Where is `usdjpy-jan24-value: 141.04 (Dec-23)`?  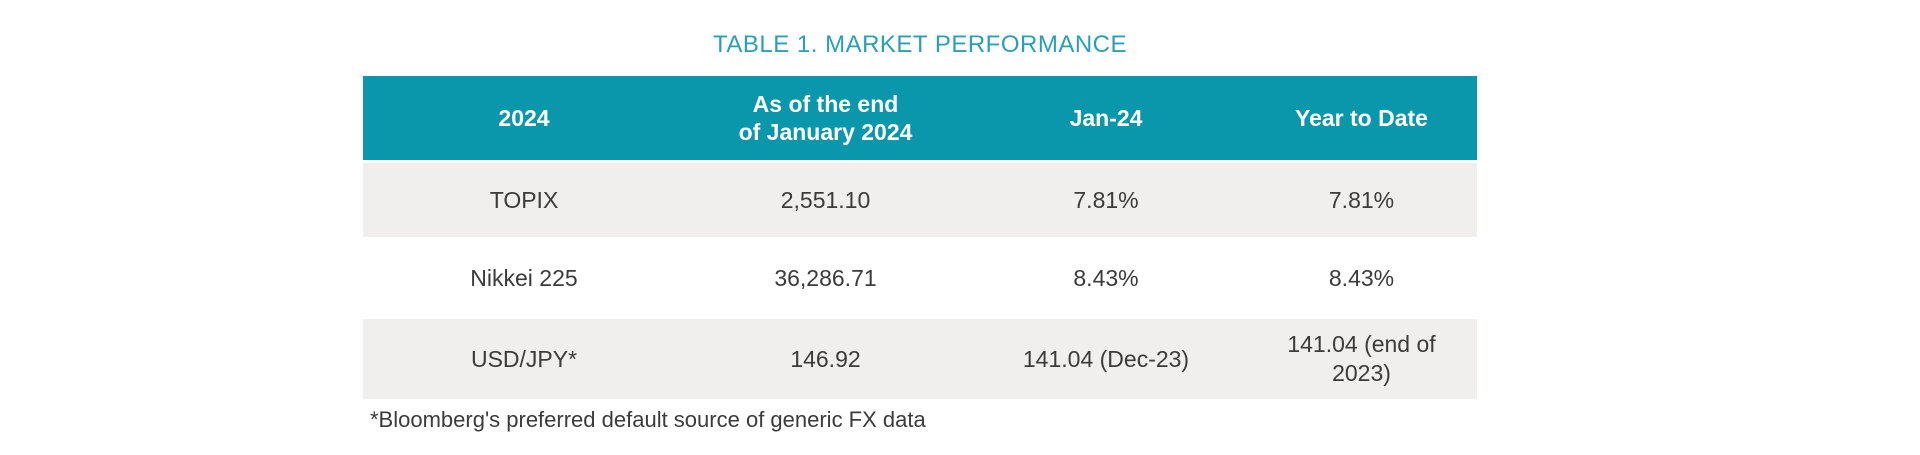 usdjpy-jan24-value: 141.04 (Dec-23) is located at coordinates (1106, 358).